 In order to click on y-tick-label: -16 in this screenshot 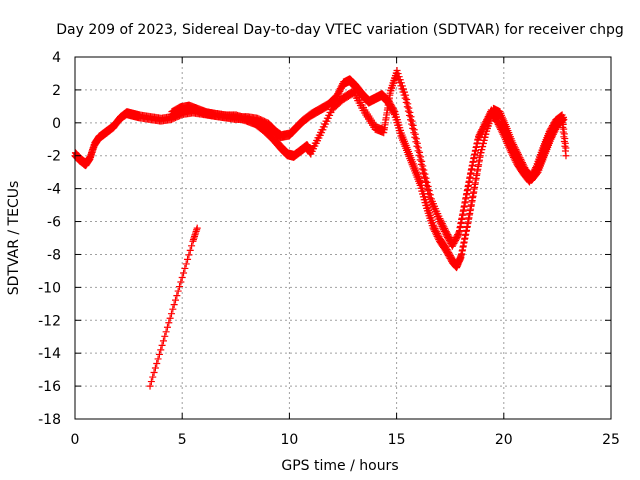, I will do `click(49, 387)`.